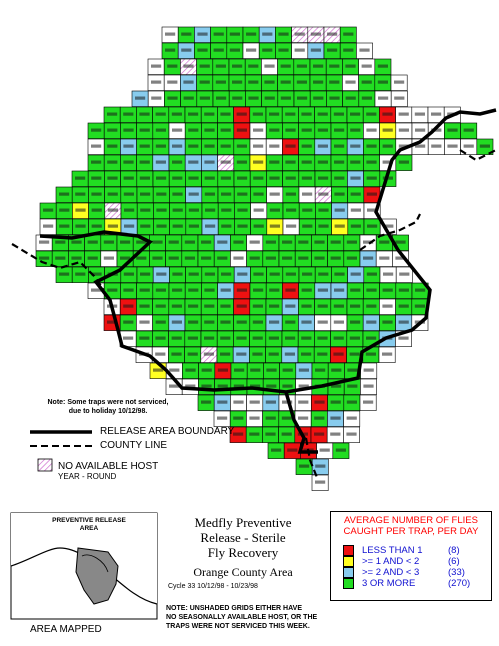 Image resolution: width=499 pixels, height=646 pixels. I want to click on inset-map, so click(84, 566).